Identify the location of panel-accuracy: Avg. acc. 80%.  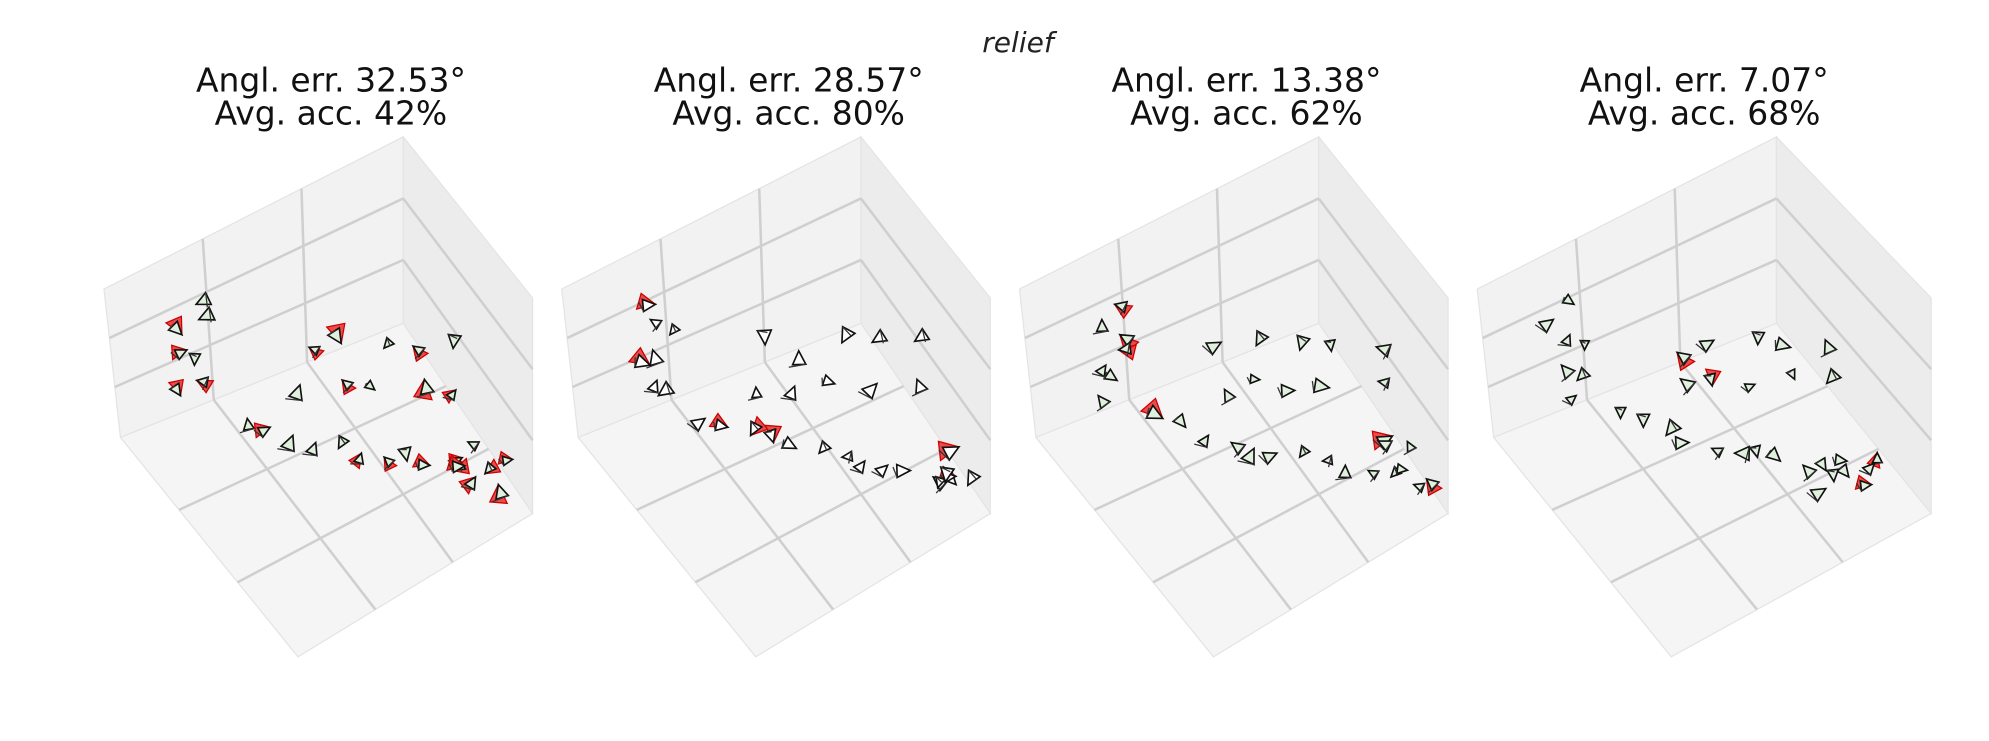
(788, 112).